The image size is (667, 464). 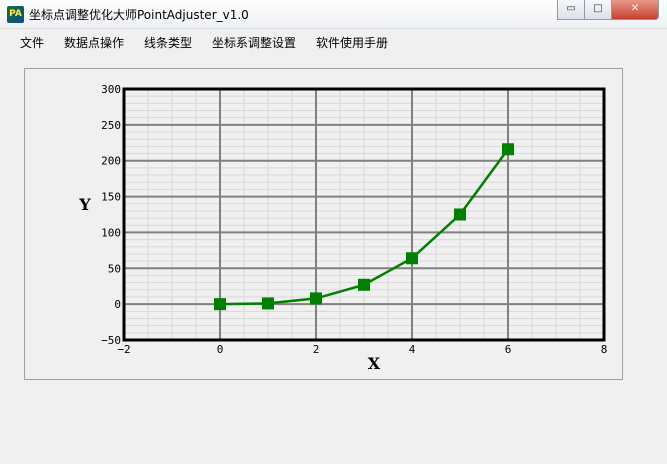 What do you see at coordinates (508, 349) in the screenshot?
I see `x-tick-label: 6` at bounding box center [508, 349].